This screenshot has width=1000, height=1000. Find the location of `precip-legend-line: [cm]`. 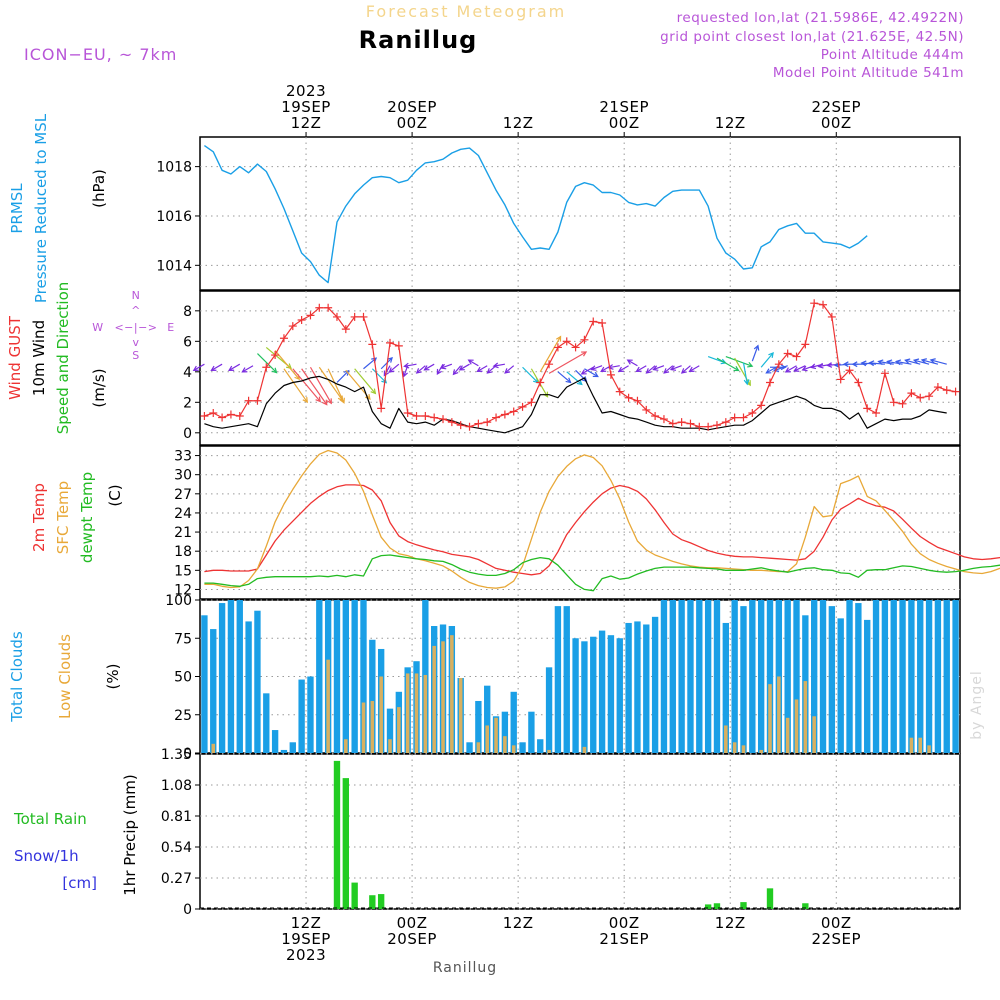

precip-legend-line: [cm] is located at coordinates (79, 883).